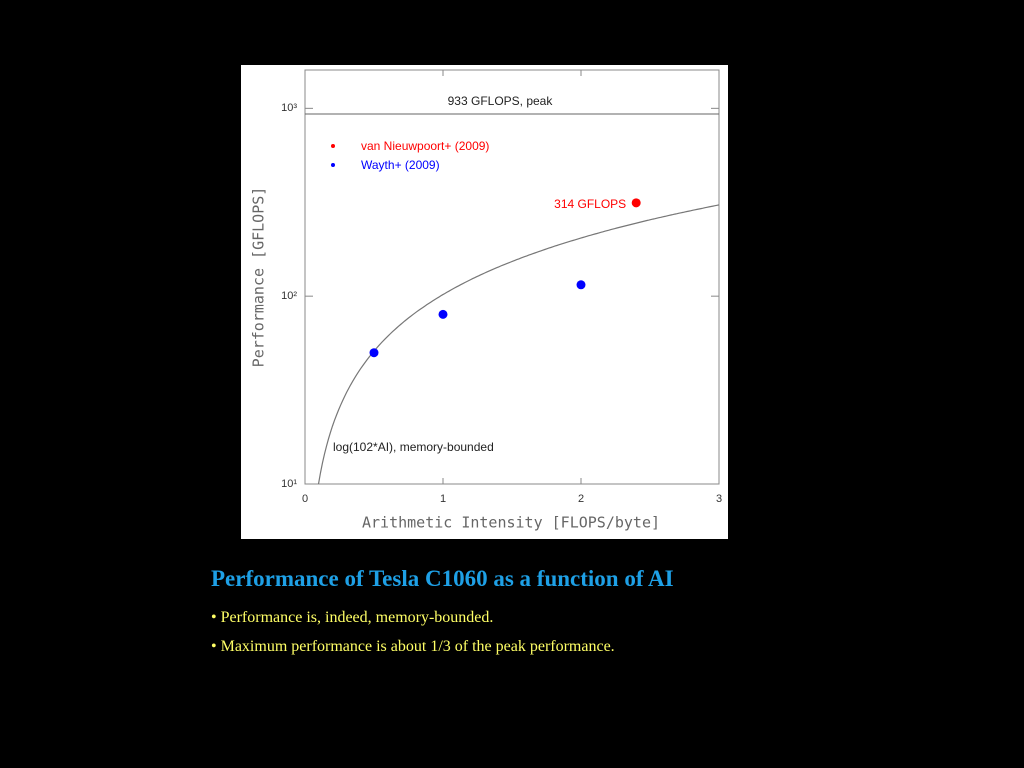  Describe the element at coordinates (590, 204) in the screenshot. I see `data-label: 314 GFLOPS` at that location.